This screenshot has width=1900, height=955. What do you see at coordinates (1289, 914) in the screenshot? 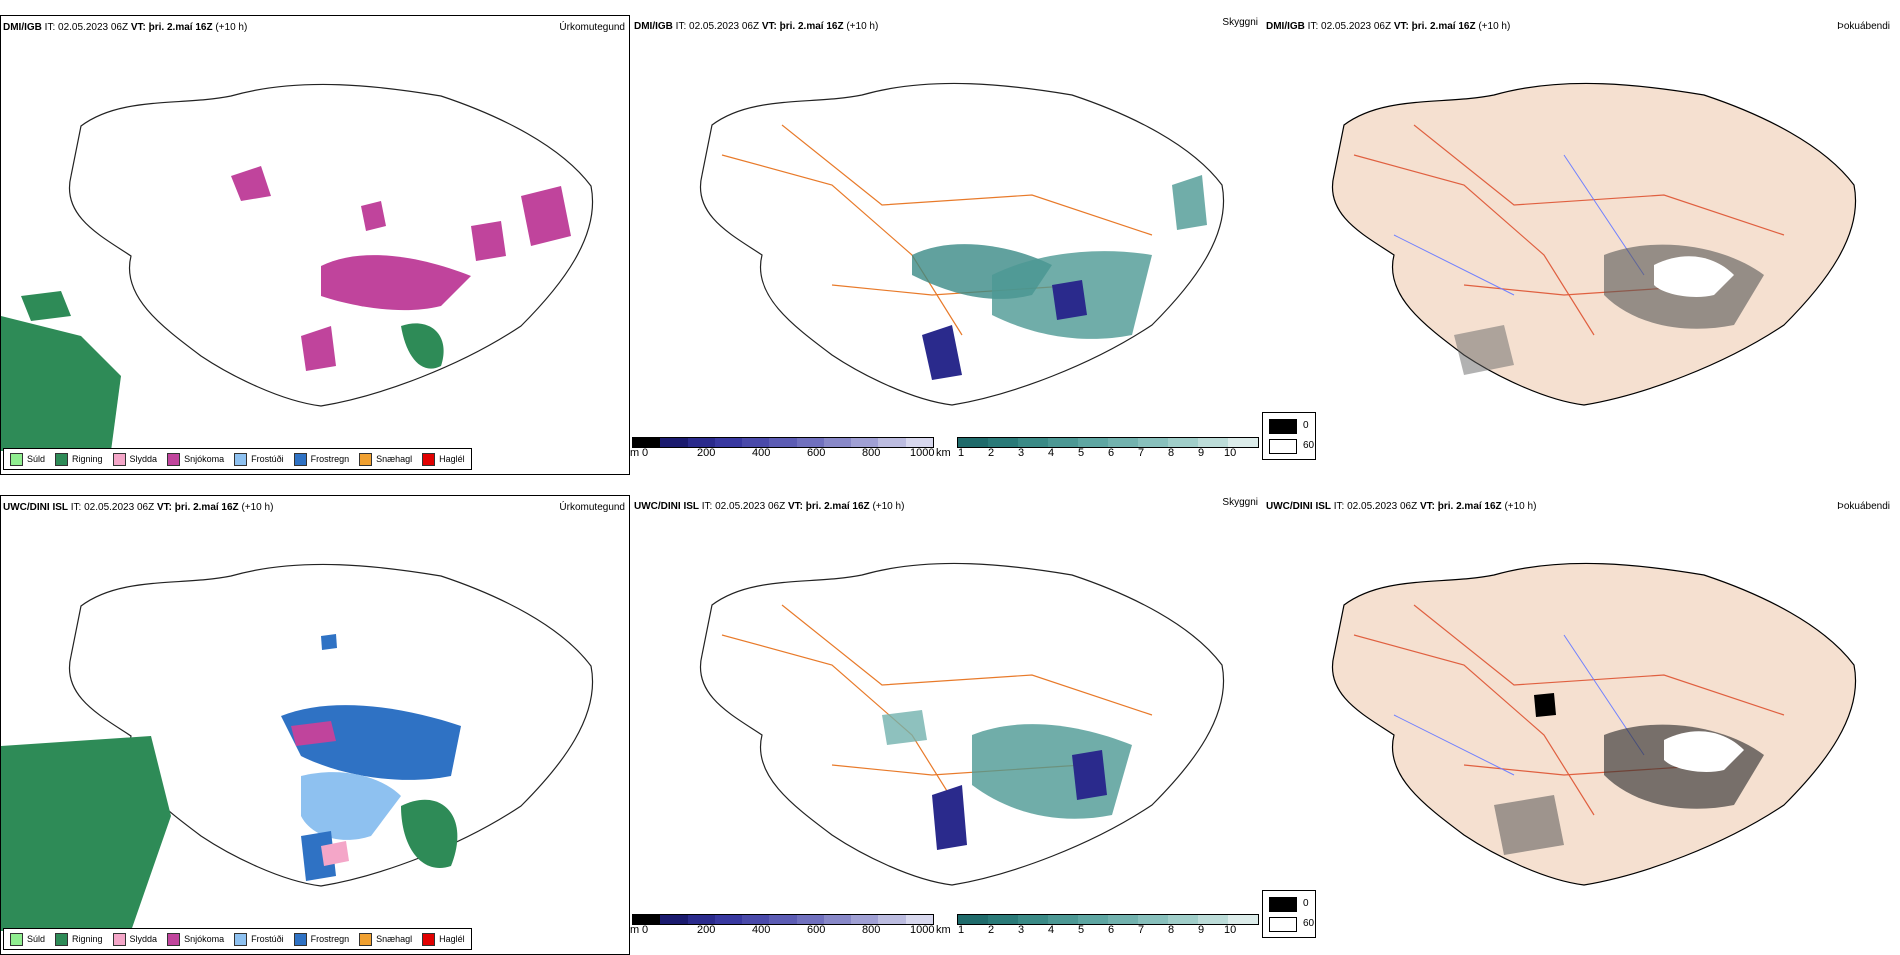
I see `fog-legend-2: 0 60` at bounding box center [1289, 914].